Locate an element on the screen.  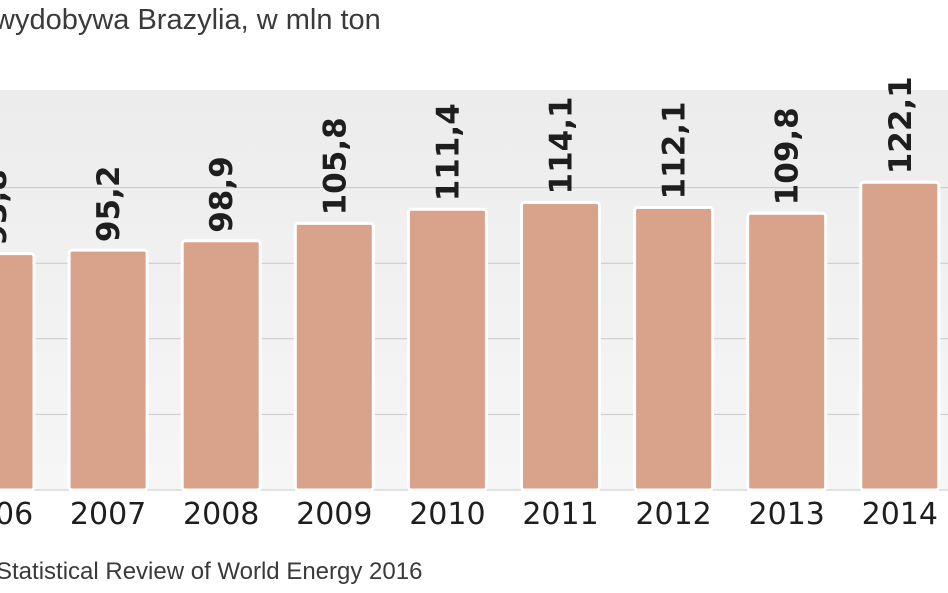
x-tick-2010: 2010 is located at coordinates (447, 514).